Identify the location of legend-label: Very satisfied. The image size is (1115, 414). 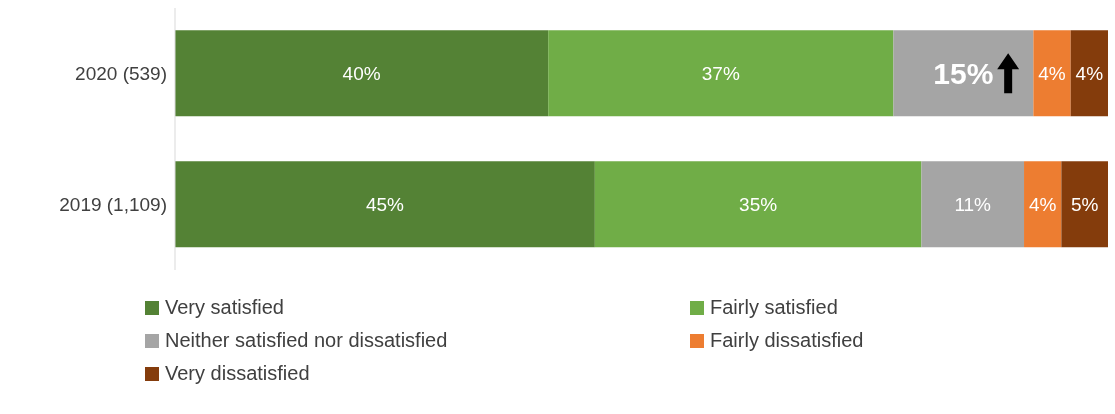
(224, 307).